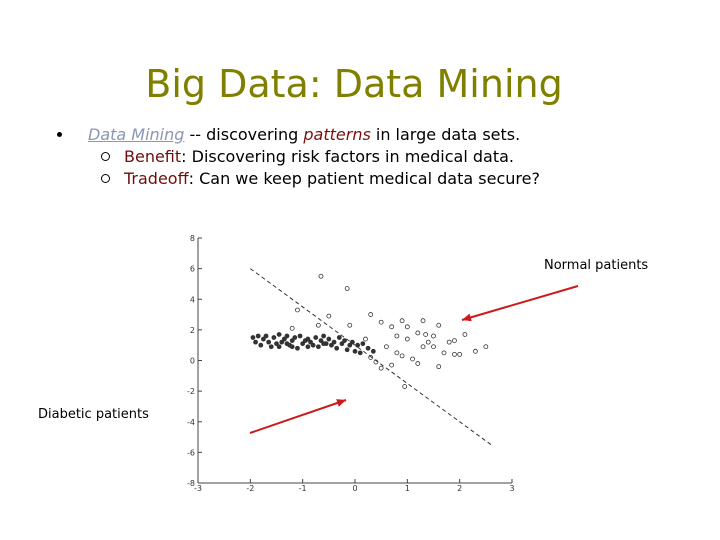 The width and height of the screenshot is (720, 540). Describe the element at coordinates (191, 391) in the screenshot. I see `y-tick-label: -2` at that location.